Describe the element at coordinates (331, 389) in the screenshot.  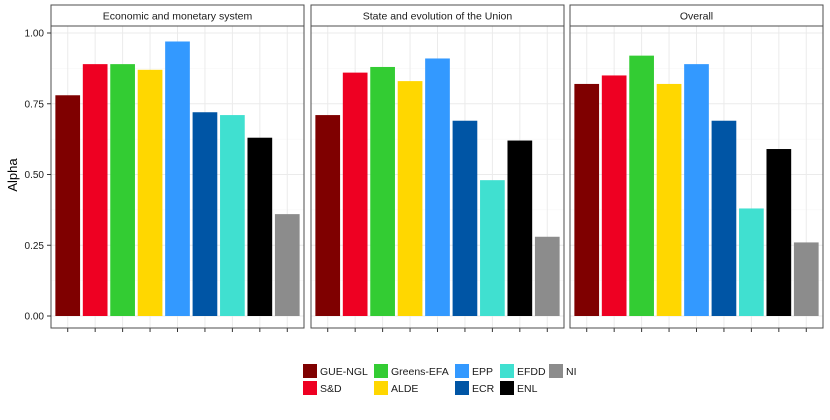
I see `legend-label: S&D` at that location.